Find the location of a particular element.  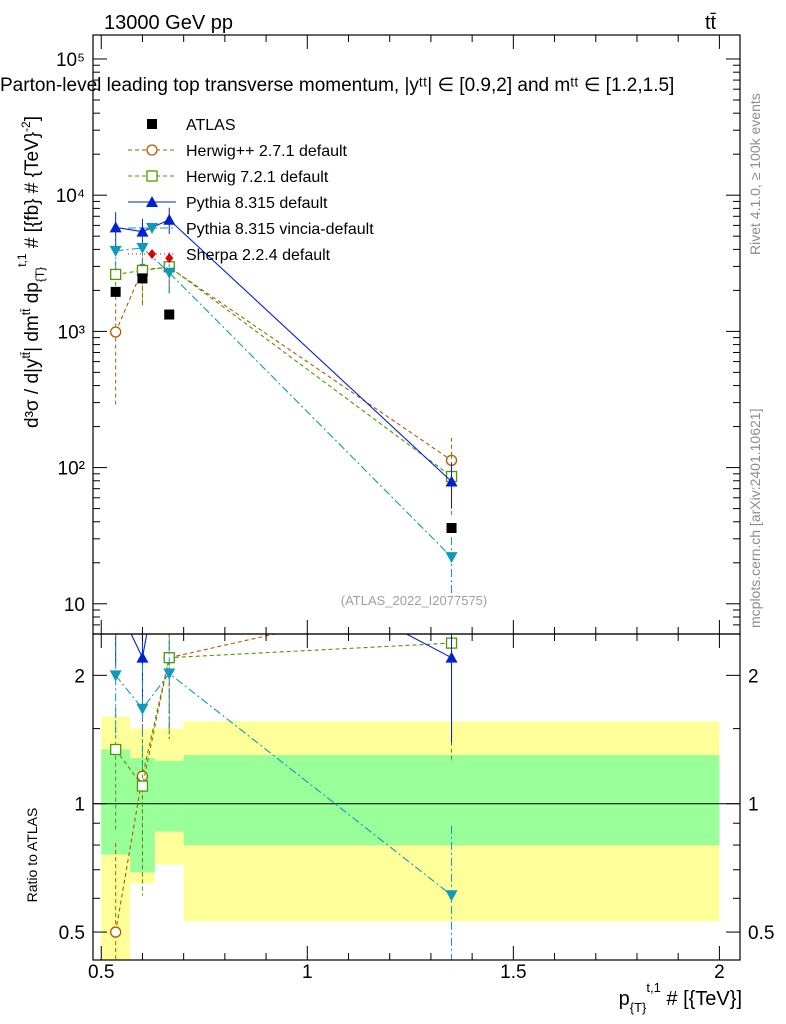

mcplots-label: mcplots.cern.ch [arXiv:2401.10621] is located at coordinates (755, 518).